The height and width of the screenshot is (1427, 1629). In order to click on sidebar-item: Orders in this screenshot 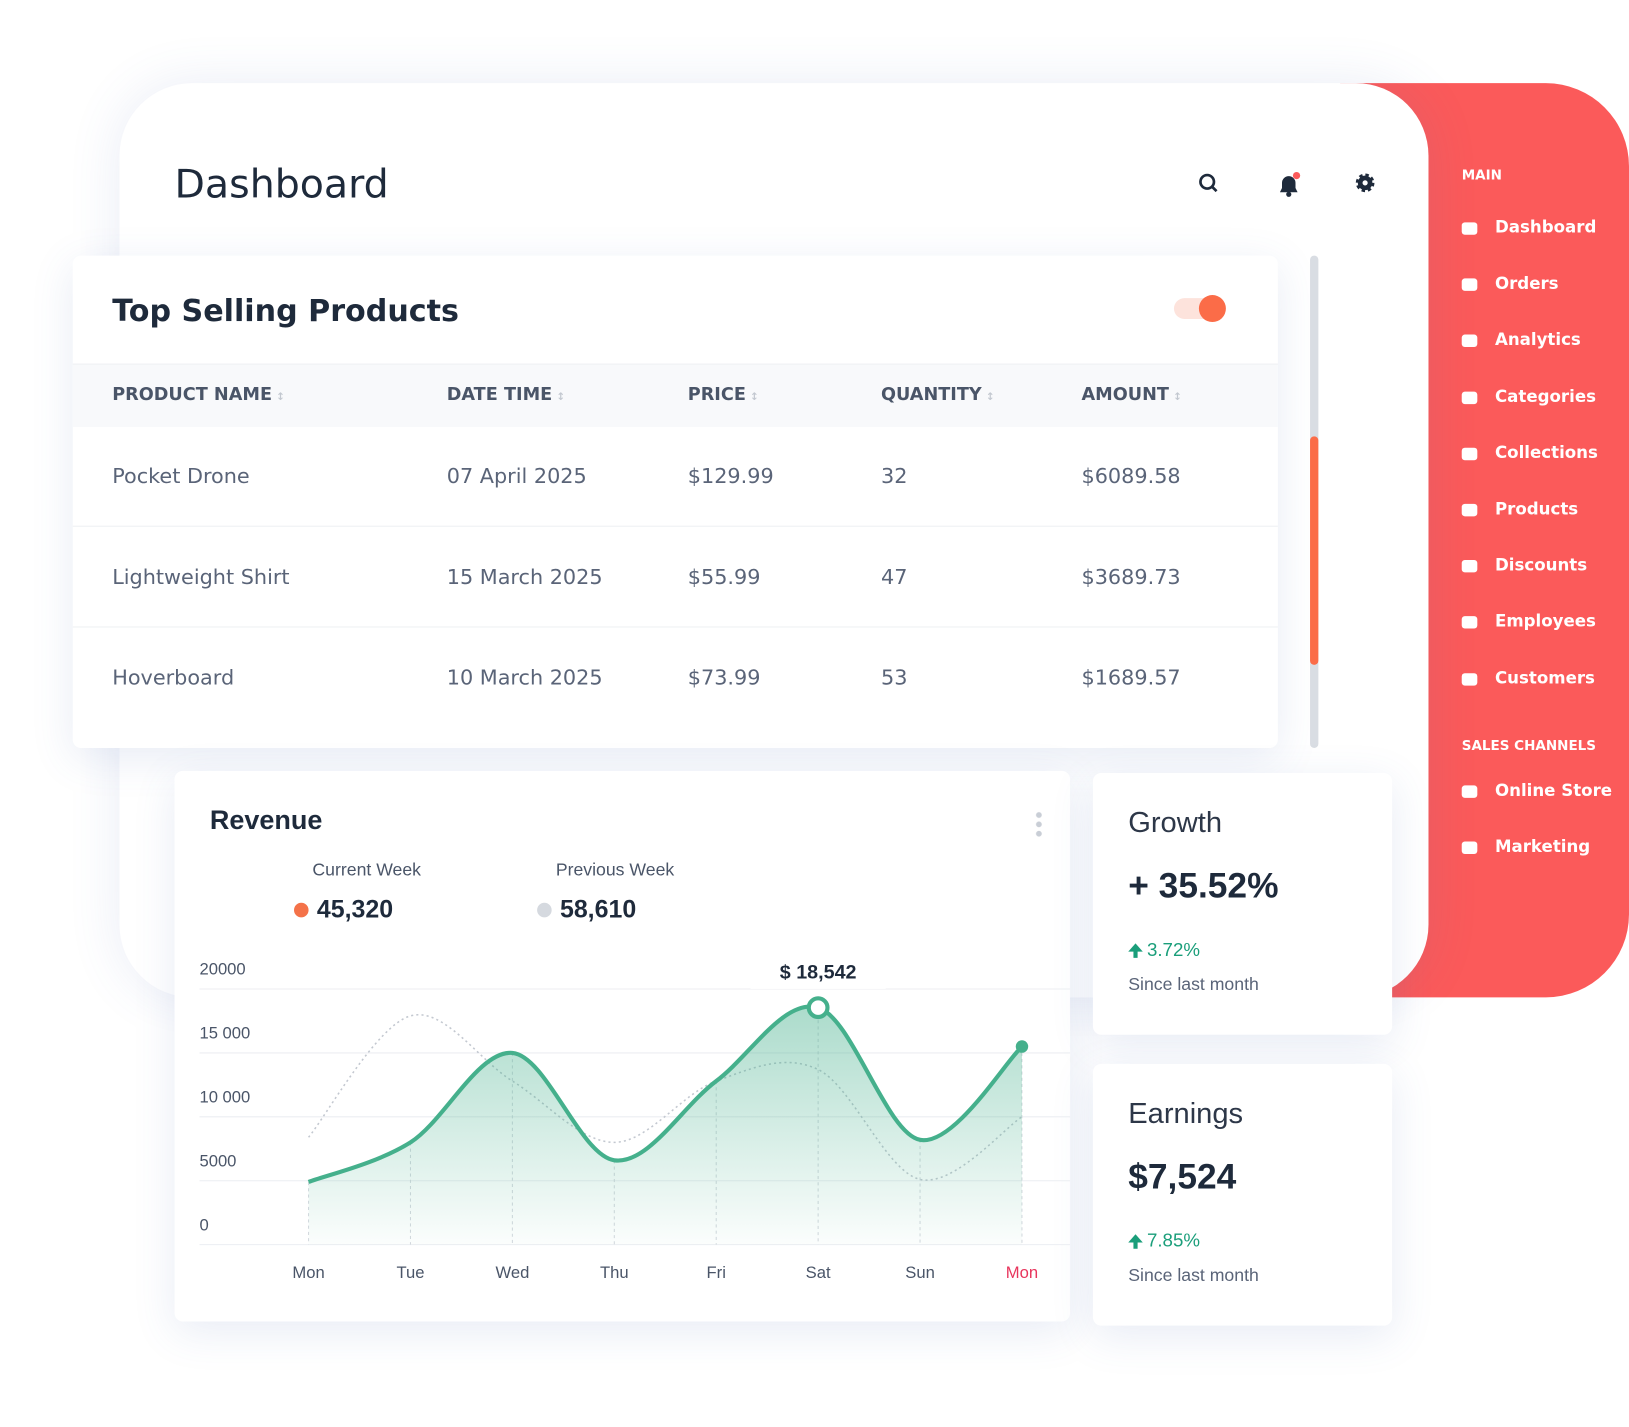, I will do `click(1526, 283)`.